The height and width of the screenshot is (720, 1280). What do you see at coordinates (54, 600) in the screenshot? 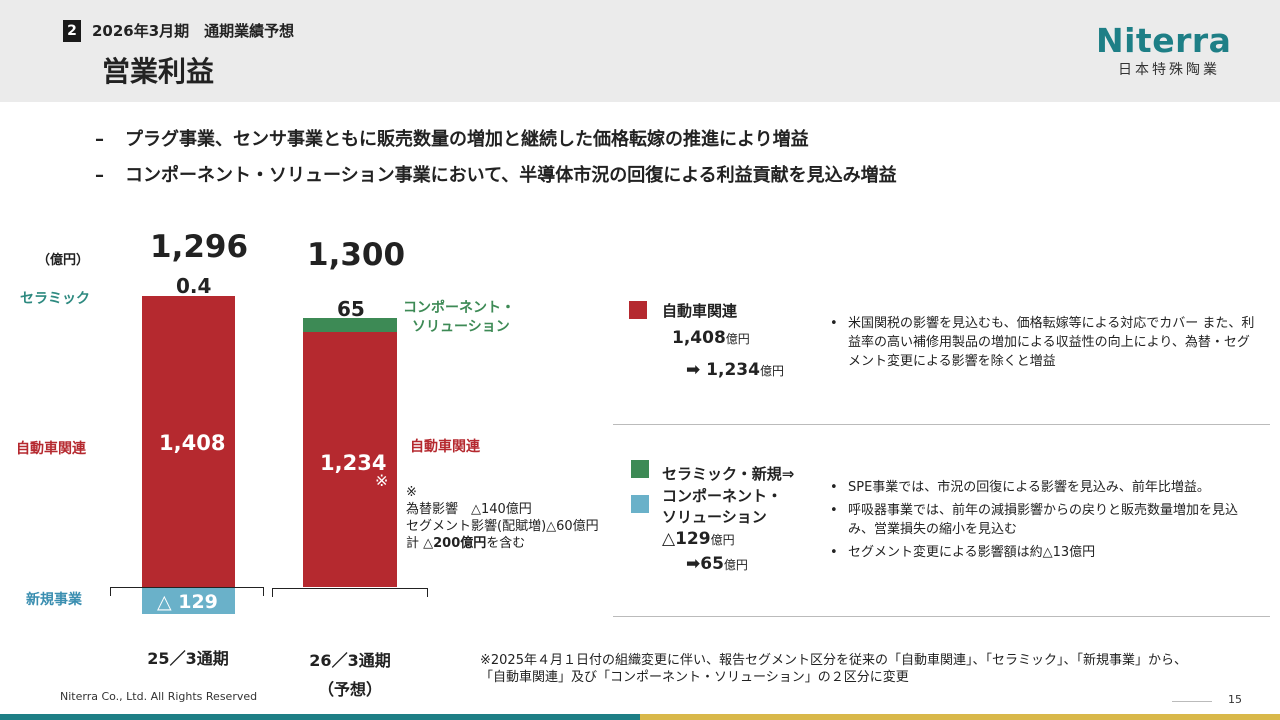
I see `segment-label-new-business: 新規事業` at bounding box center [54, 600].